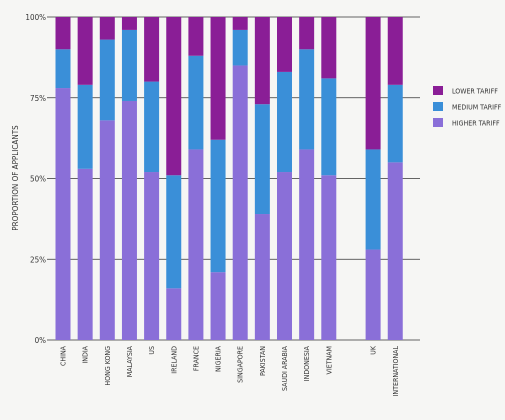  What do you see at coordinates (15, 178) in the screenshot?
I see `y-axis-label: PROPORTION OF APPLICANTS` at bounding box center [15, 178].